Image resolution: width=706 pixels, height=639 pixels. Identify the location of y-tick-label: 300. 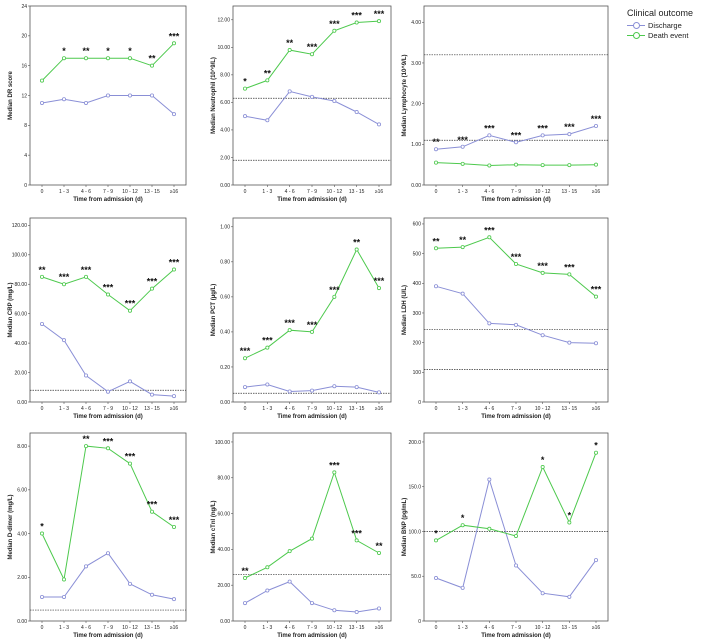
(417, 314).